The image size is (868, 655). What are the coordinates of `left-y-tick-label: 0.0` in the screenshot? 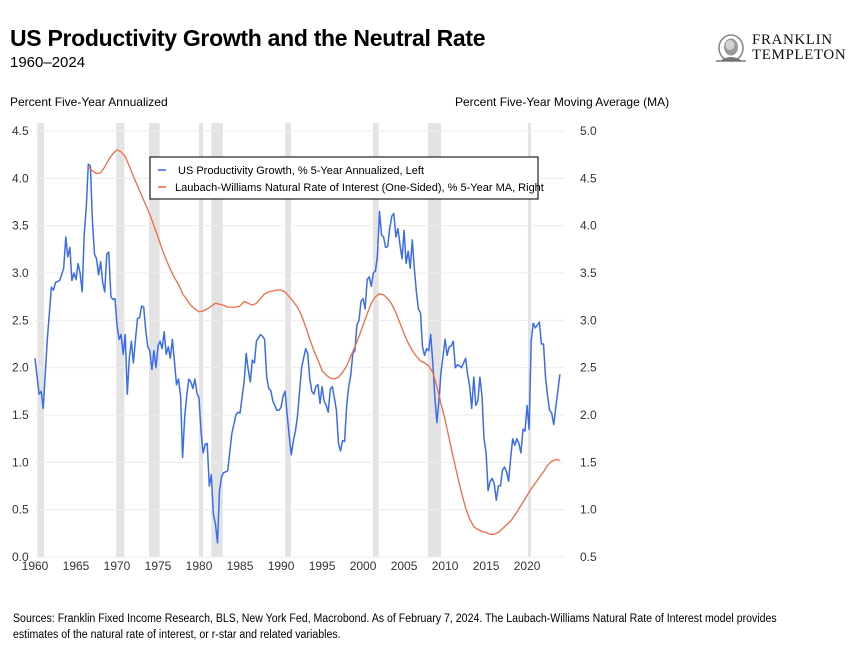 It's located at (20, 557).